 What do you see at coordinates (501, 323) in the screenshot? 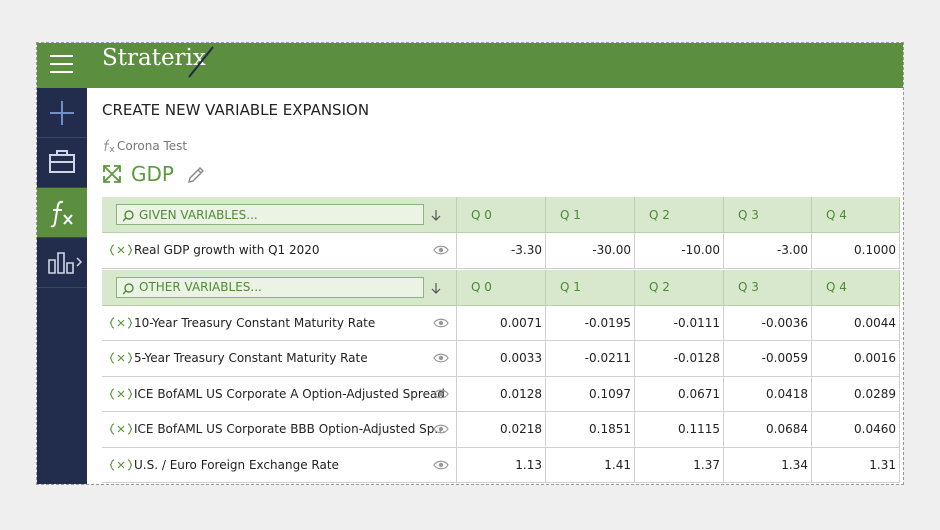
I see `value-cell: 0.0071` at bounding box center [501, 323].